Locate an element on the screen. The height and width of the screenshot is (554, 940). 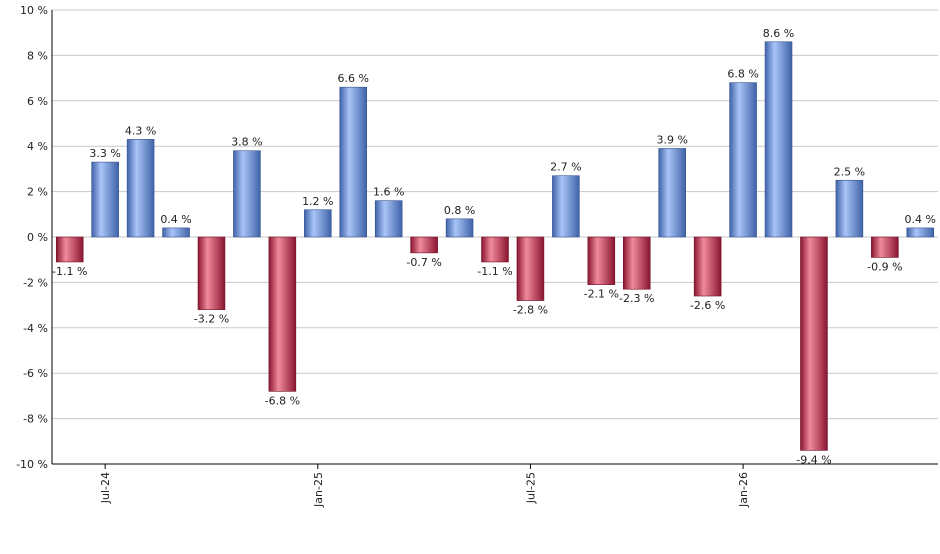
data-label: 2.5 % is located at coordinates (849, 171).